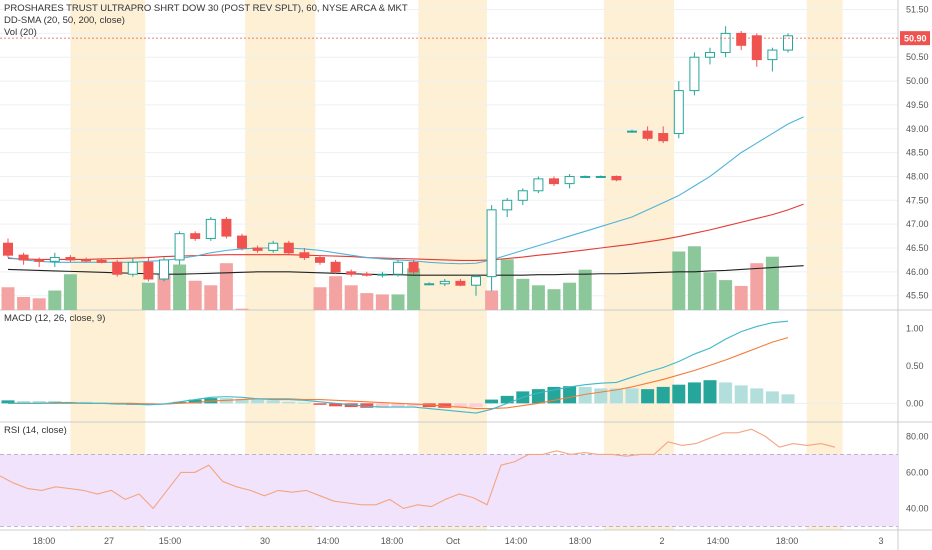  What do you see at coordinates (915, 329) in the screenshot?
I see `macd-tick-label: 1.00` at bounding box center [915, 329].